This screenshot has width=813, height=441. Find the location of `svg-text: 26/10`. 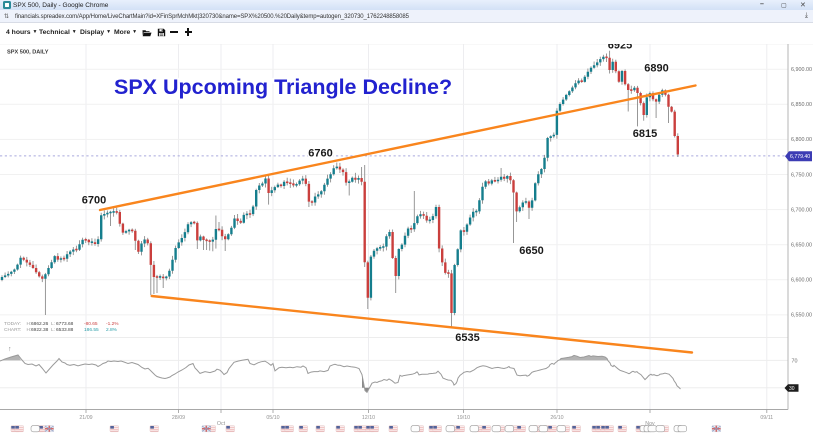

svg-text: 26/10 is located at coordinates (556, 418).